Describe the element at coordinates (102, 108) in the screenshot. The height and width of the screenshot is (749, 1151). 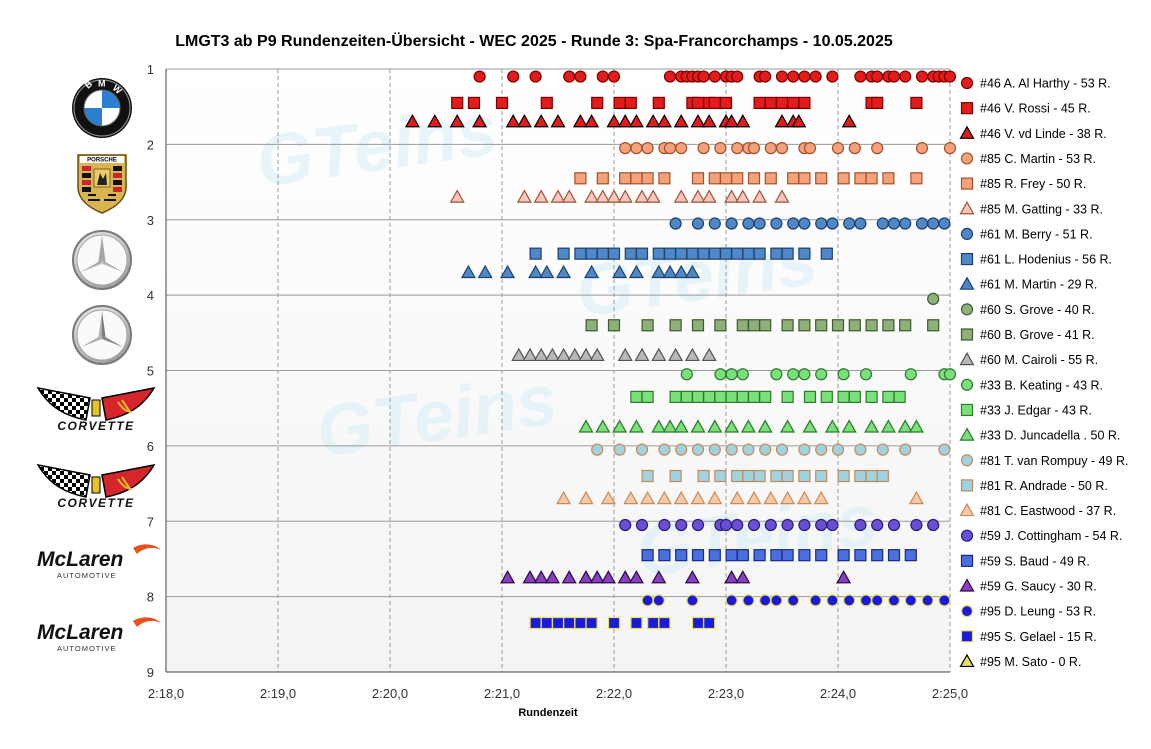
I see `bmw-logo: B M W` at that location.